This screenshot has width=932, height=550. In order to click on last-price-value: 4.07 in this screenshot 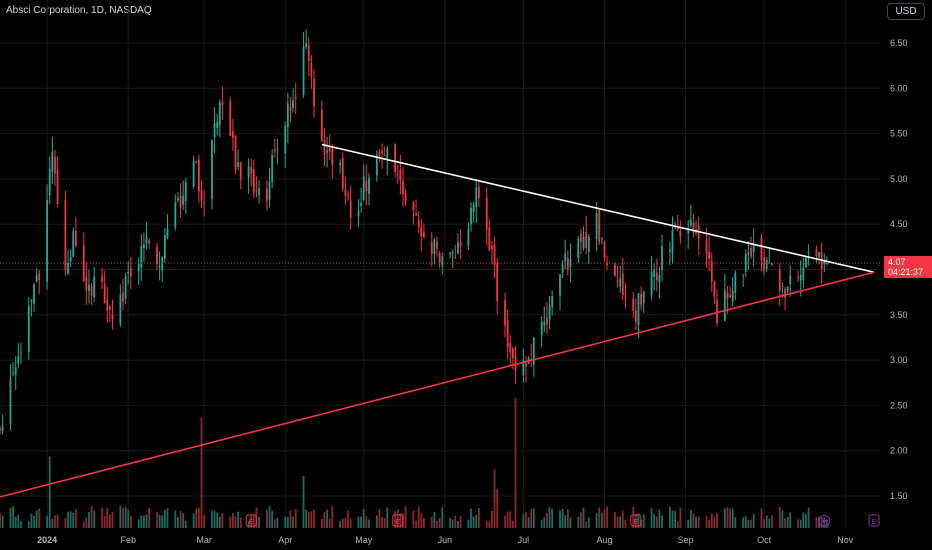, I will do `click(897, 262)`.